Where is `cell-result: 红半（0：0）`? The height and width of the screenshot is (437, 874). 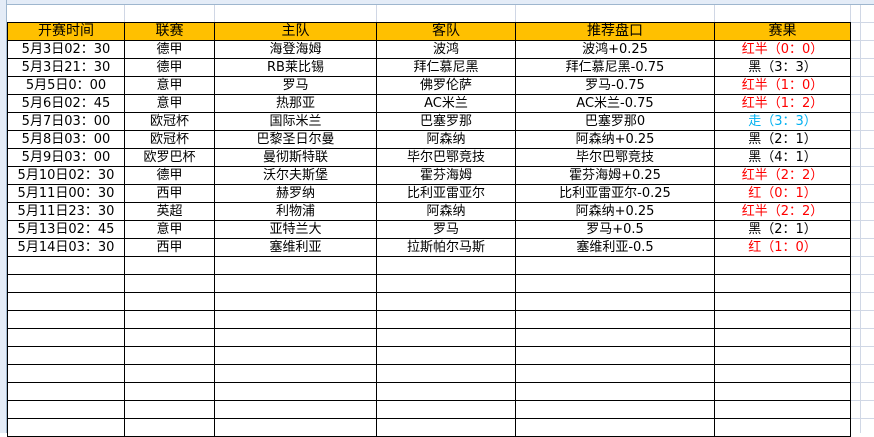
cell-result: 红半（0：0） is located at coordinates (782, 49).